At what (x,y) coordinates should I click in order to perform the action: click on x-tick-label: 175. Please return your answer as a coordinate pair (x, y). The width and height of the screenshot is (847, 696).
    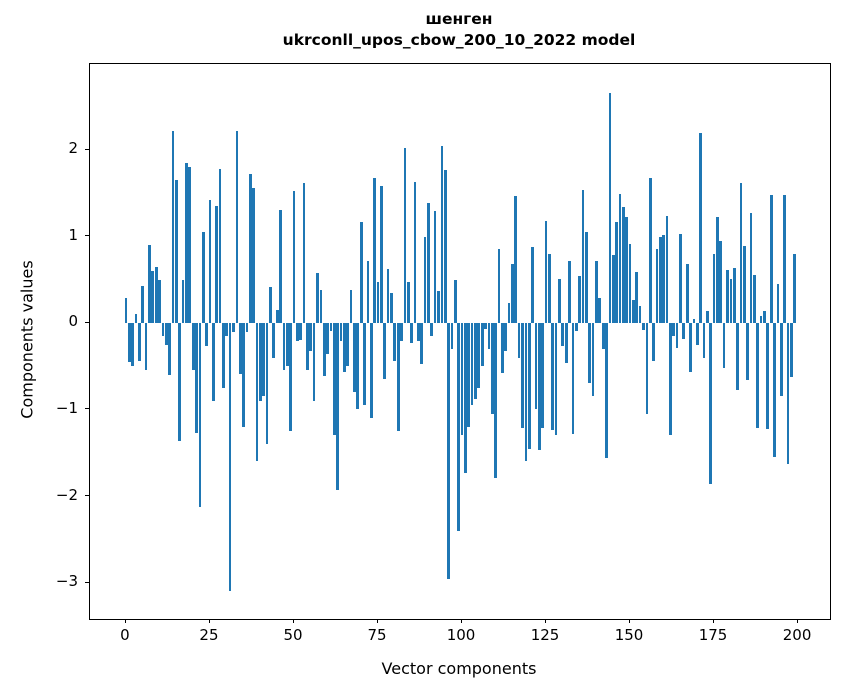
    Looking at the image, I should click on (713, 635).